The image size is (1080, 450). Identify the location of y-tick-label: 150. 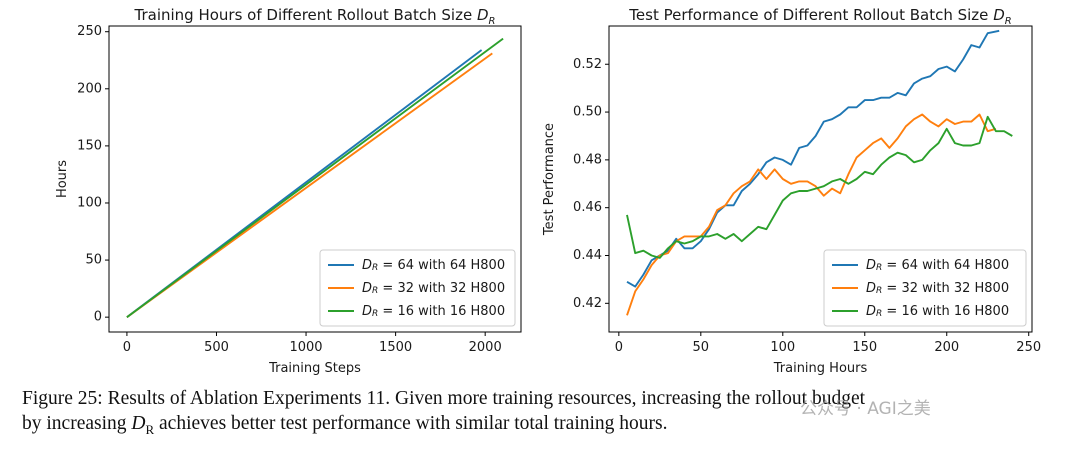
(89, 145).